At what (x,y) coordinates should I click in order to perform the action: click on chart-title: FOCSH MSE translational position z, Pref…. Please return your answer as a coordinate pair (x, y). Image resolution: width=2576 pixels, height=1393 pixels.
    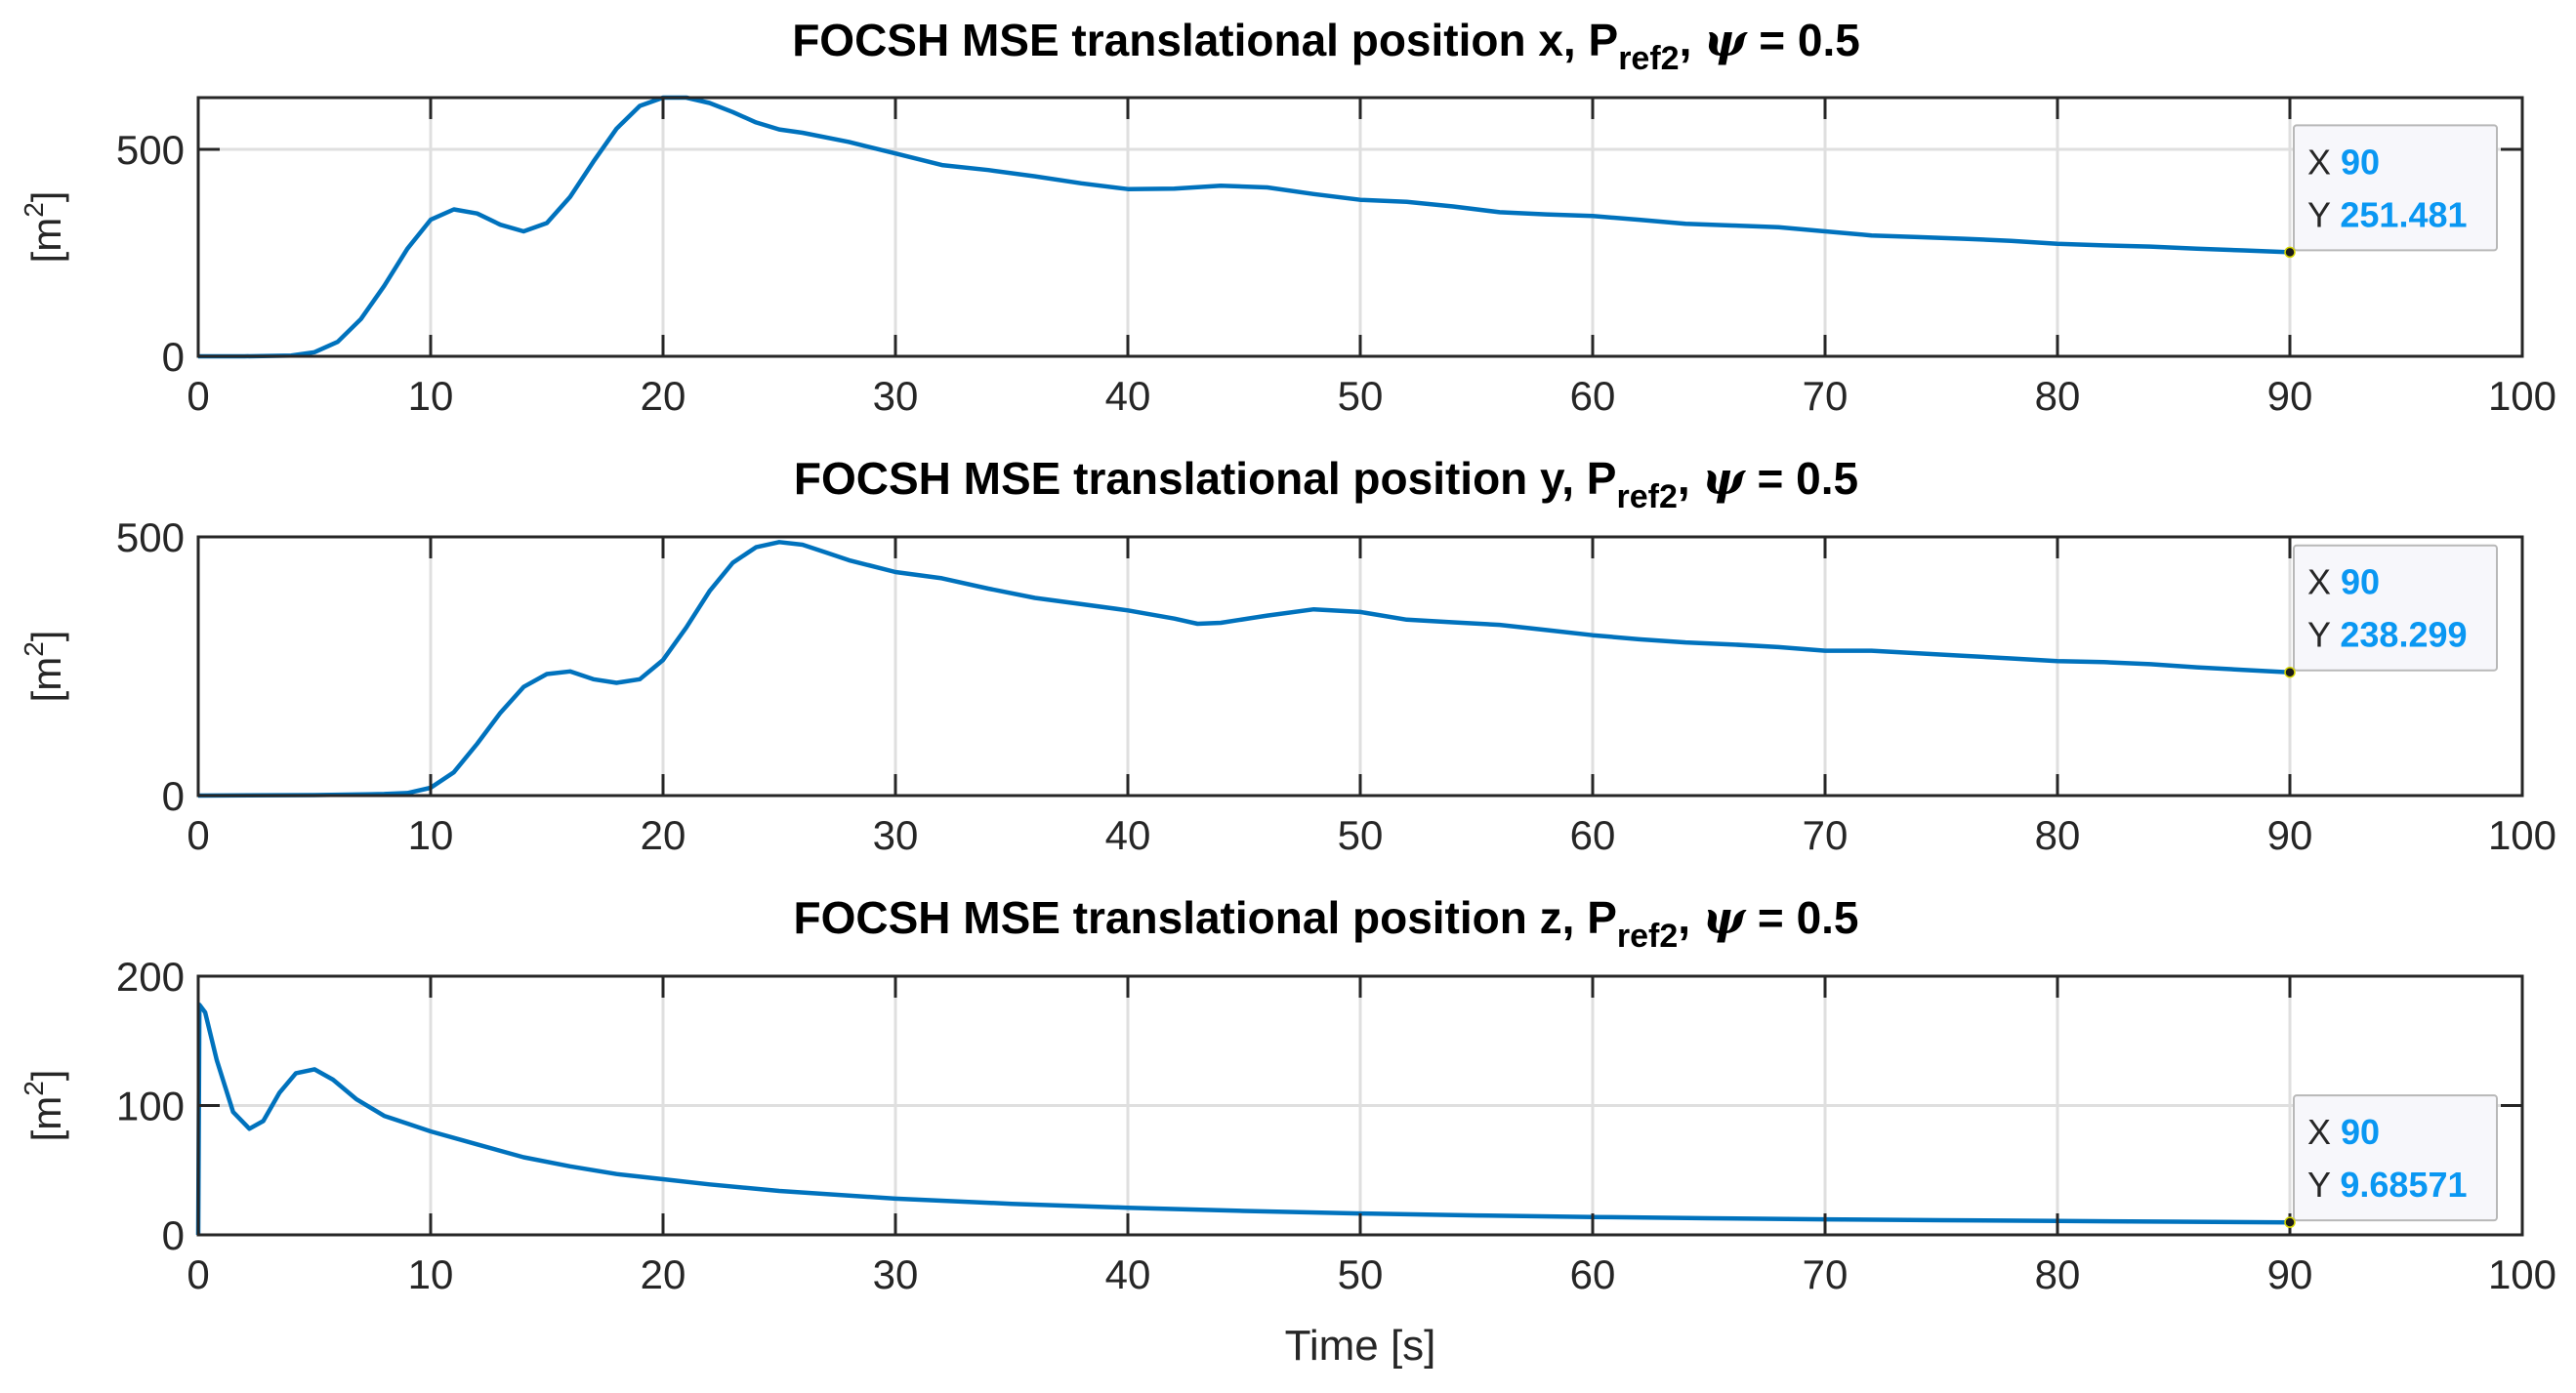
    Looking at the image, I should click on (1325, 923).